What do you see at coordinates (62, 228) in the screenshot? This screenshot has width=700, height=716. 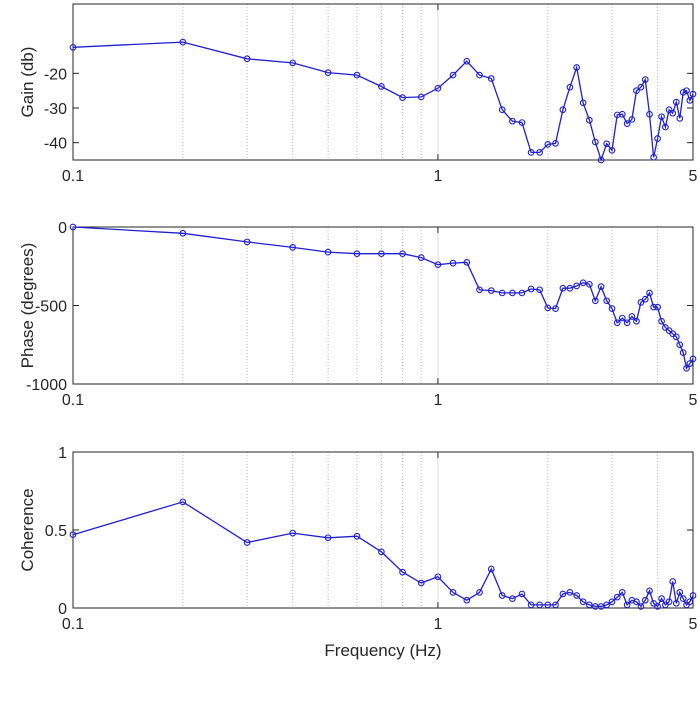 I see `phase-ytick-label: 0` at bounding box center [62, 228].